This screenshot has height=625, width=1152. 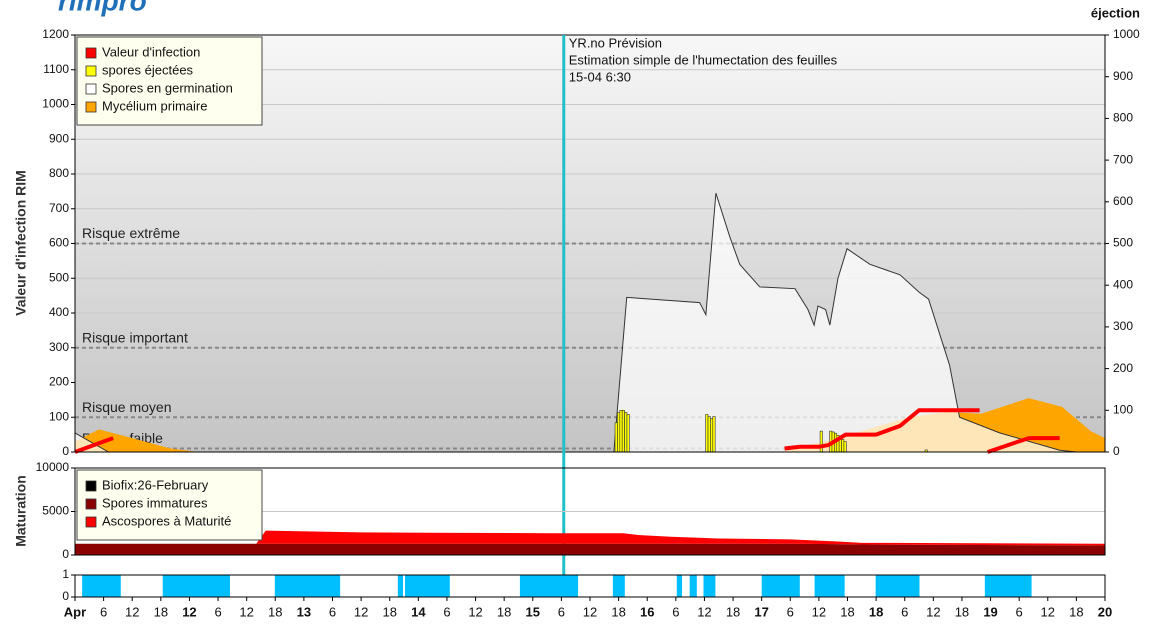 What do you see at coordinates (53, 467) in the screenshot?
I see `y-tick-label: 10000` at bounding box center [53, 467].